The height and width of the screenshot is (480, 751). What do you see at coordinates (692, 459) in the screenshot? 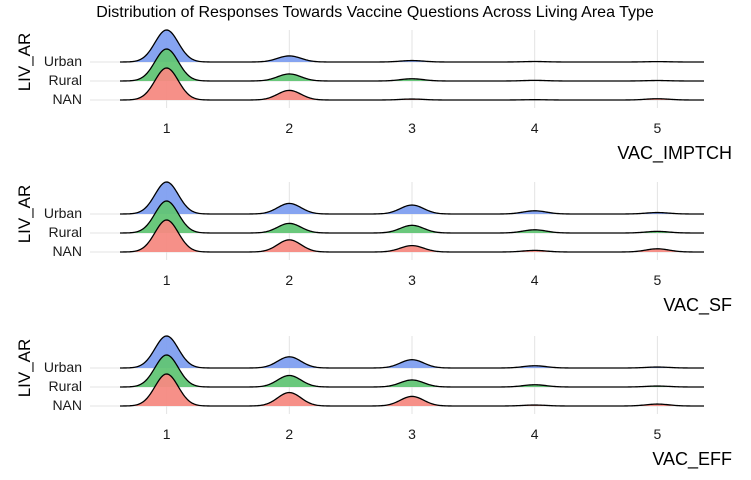
I see `x-axis-title: VAC_EFF` at bounding box center [692, 459].